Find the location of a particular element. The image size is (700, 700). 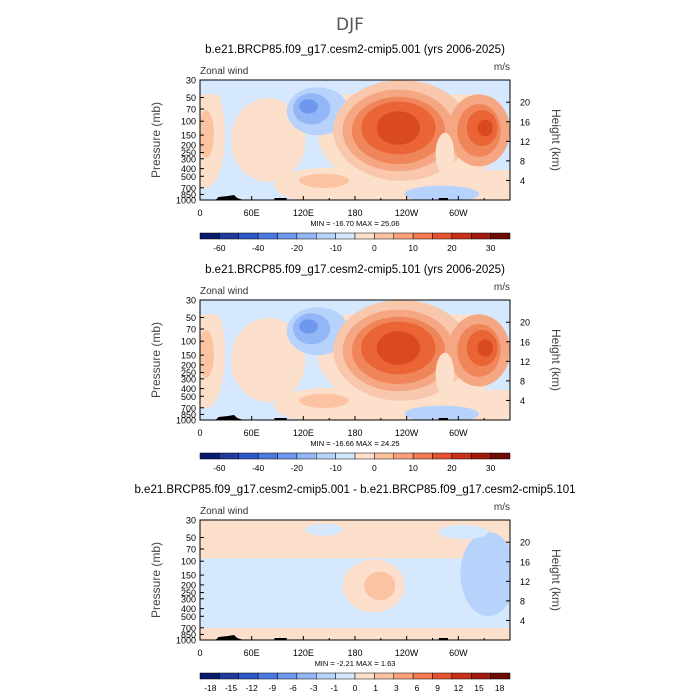

colorbar-label: -60 is located at coordinates (219, 468).